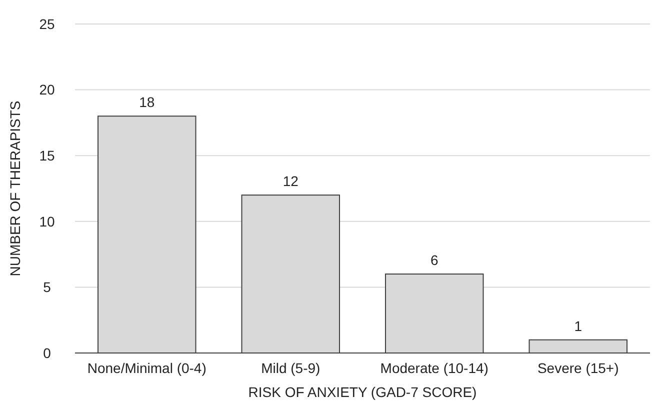  Describe the element at coordinates (290, 368) in the screenshot. I see `x-tick-label: Mild (5-9)` at that location.